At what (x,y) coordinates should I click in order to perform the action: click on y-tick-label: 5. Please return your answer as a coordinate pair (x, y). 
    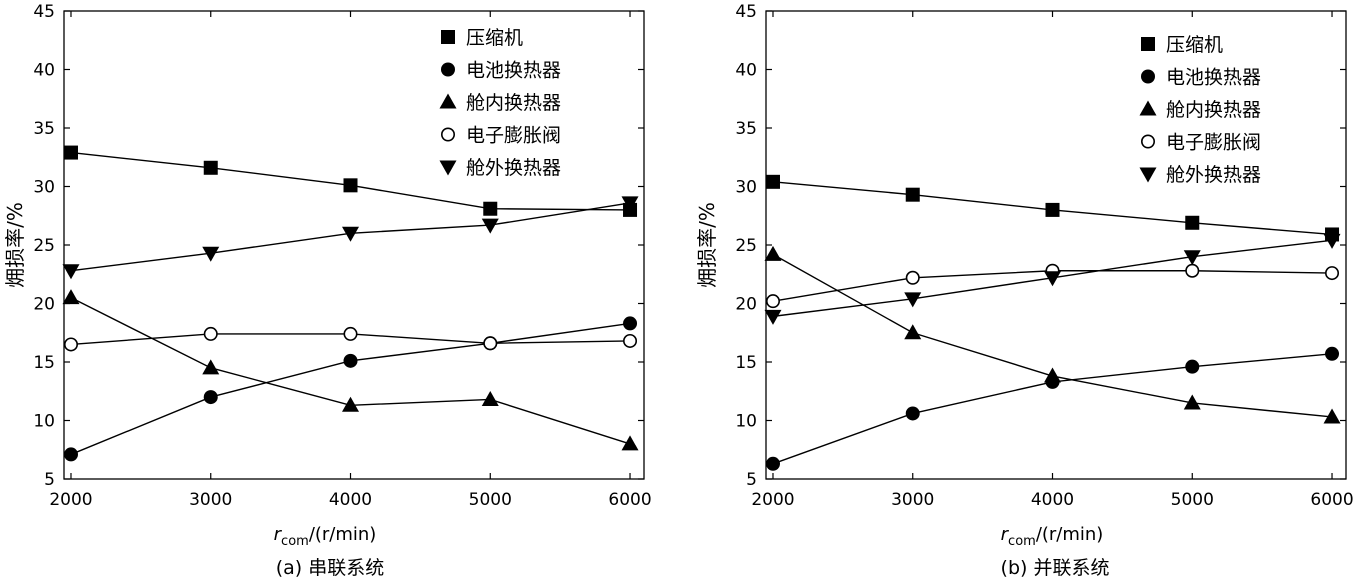
    Looking at the image, I should click on (49, 480).